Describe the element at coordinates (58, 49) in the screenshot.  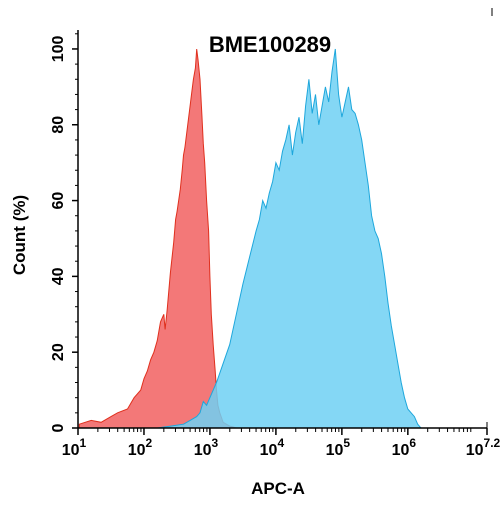
I see `y-tick-label-100: 100` at that location.